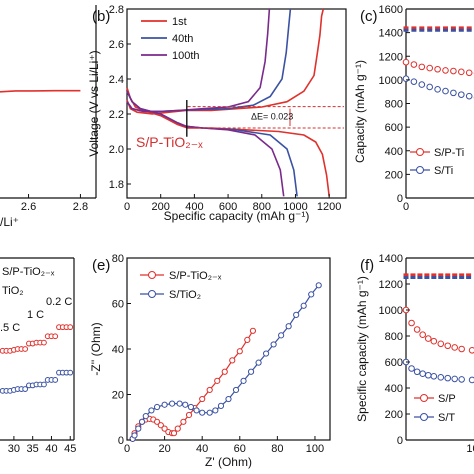  What do you see at coordinates (28, 207) in the screenshot?
I see `a-xtick-0: 2.6` at bounding box center [28, 207].